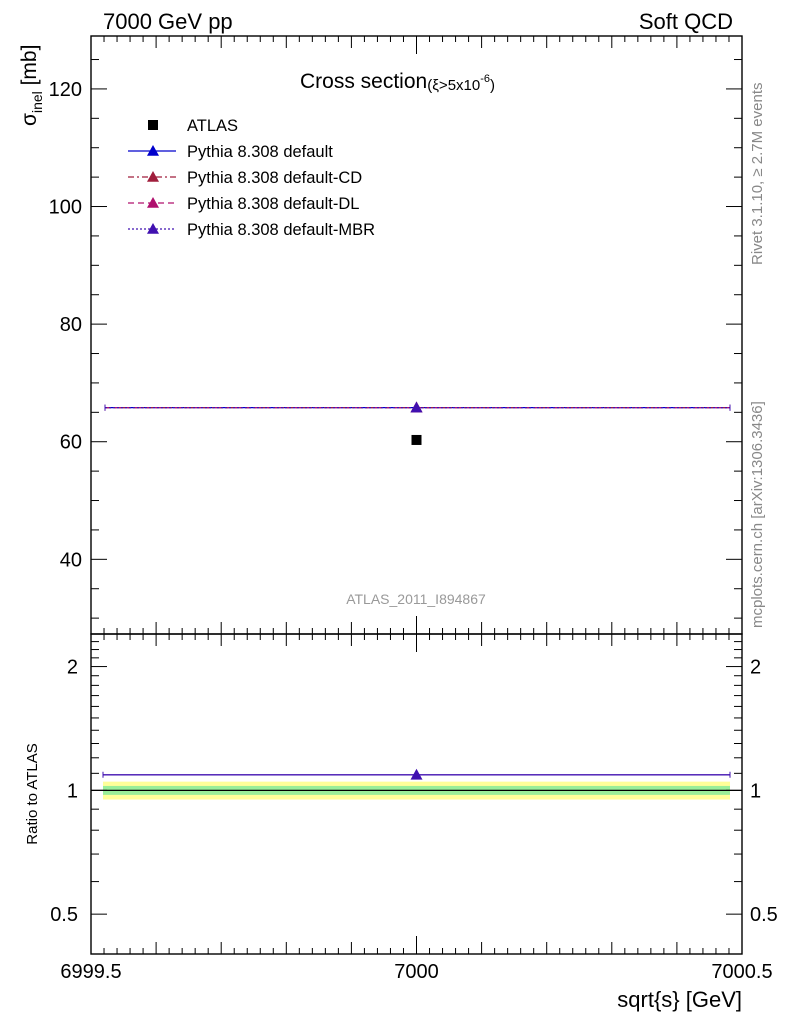  What do you see at coordinates (281, 230) in the screenshot?
I see `legend-entry: Pythia 8.308 default-MBR` at bounding box center [281, 230].